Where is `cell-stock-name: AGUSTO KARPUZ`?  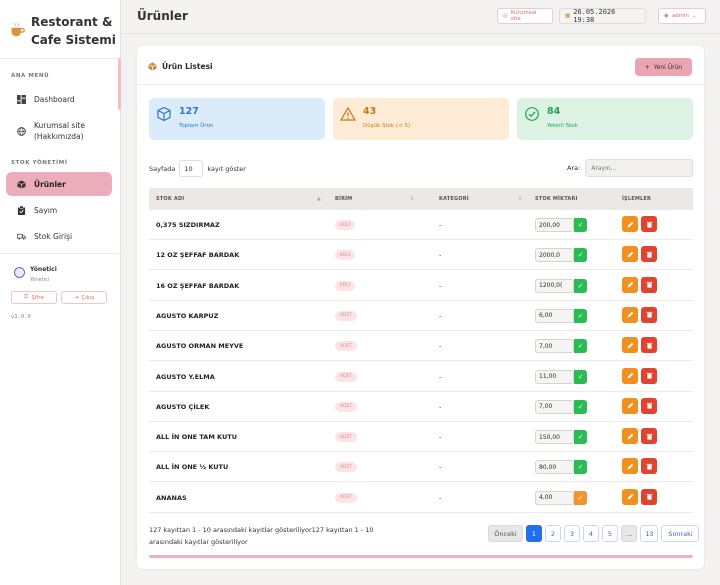
cell-stock-name: AGUSTO KARPUZ is located at coordinates (187, 315).